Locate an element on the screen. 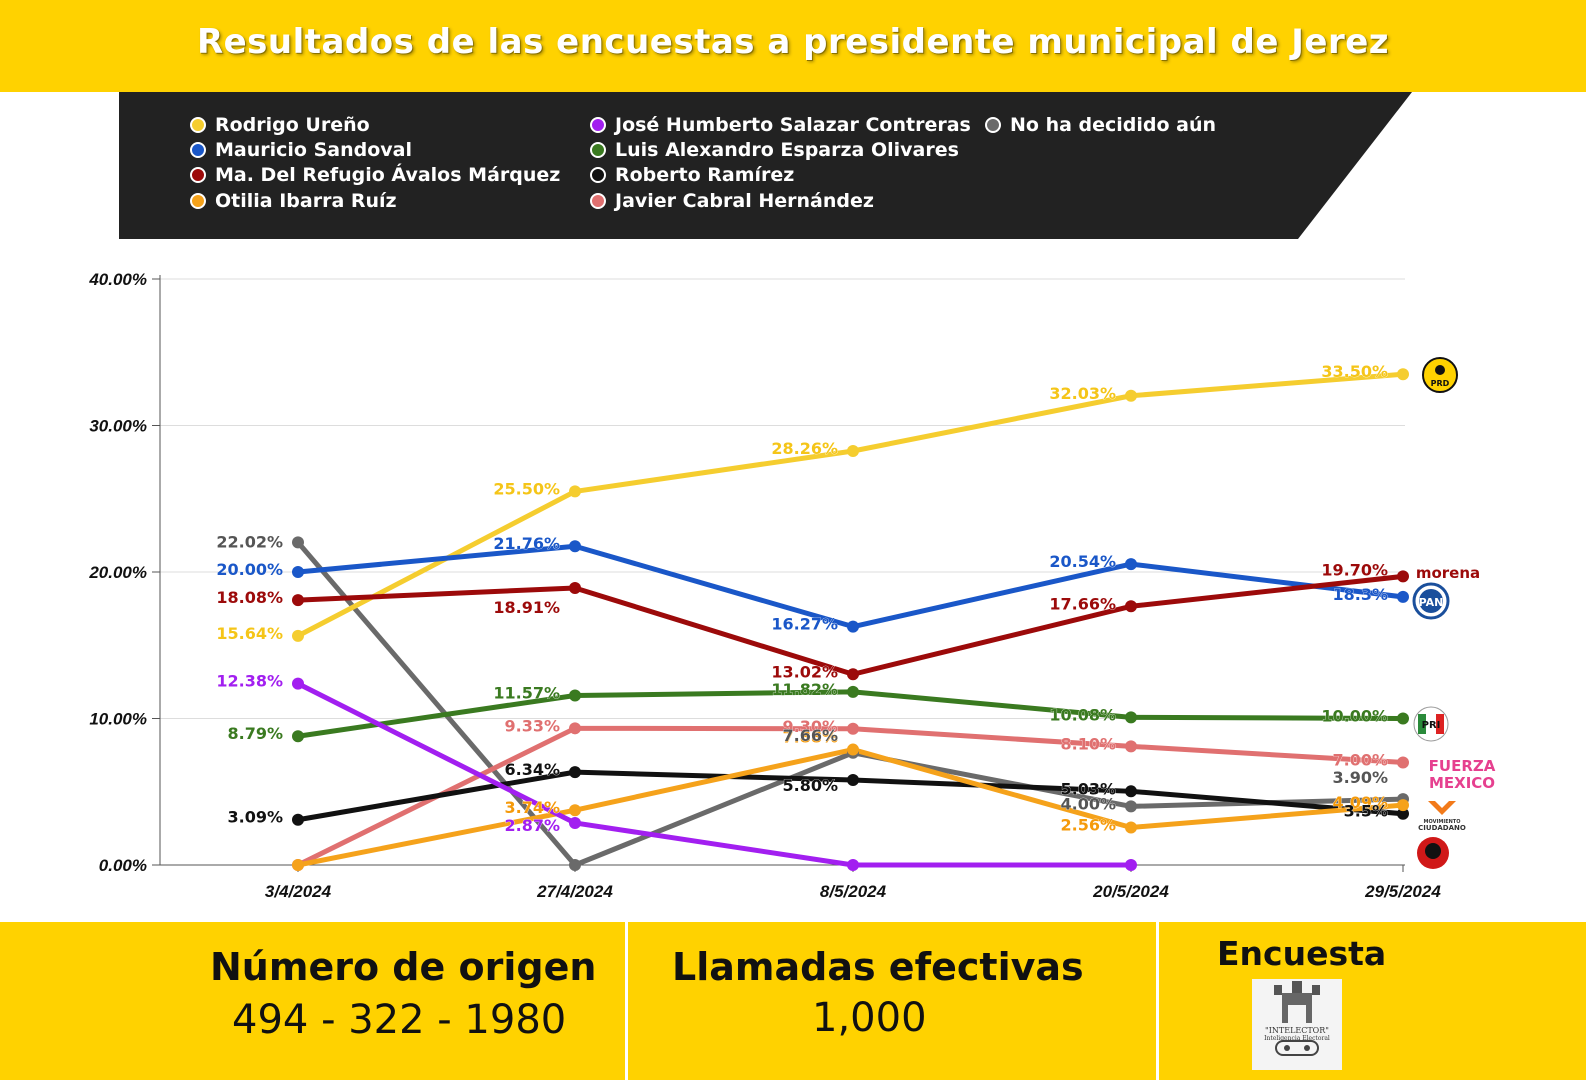  pri-green-band is located at coordinates (1422, 724).